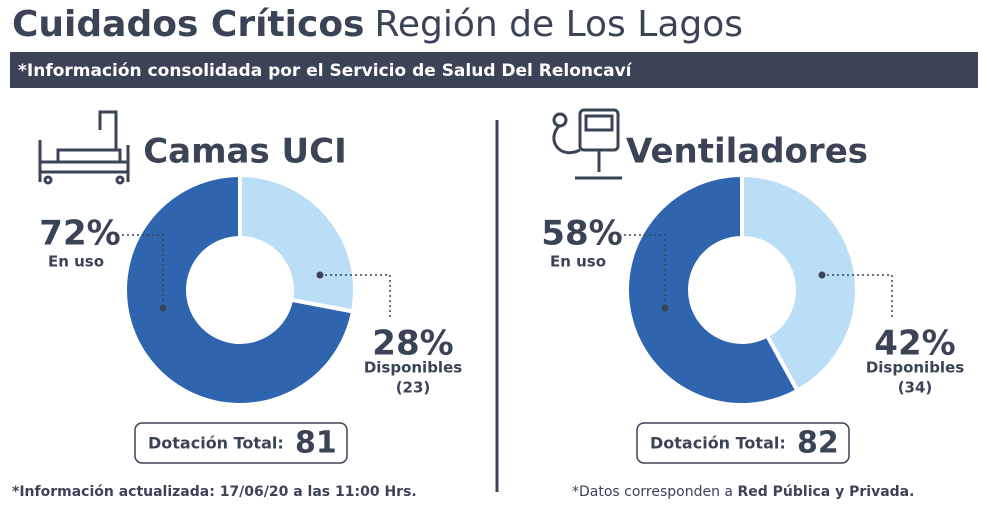  What do you see at coordinates (413, 388) in the screenshot?
I see `count-label: (23)` at bounding box center [413, 388].